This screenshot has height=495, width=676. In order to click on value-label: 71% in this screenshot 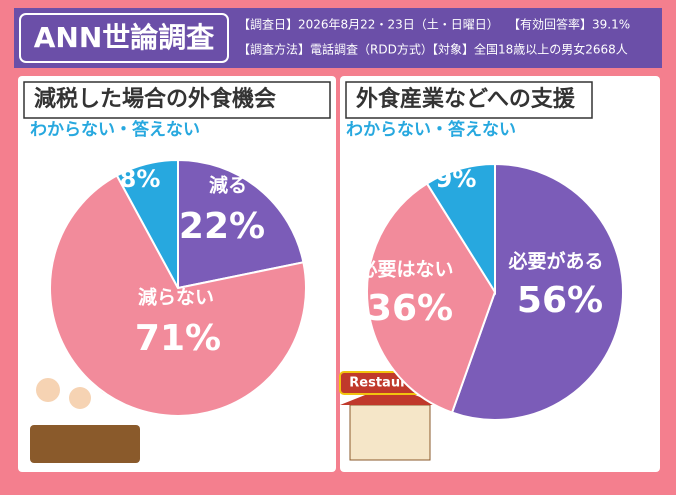, I will do `click(178, 338)`.